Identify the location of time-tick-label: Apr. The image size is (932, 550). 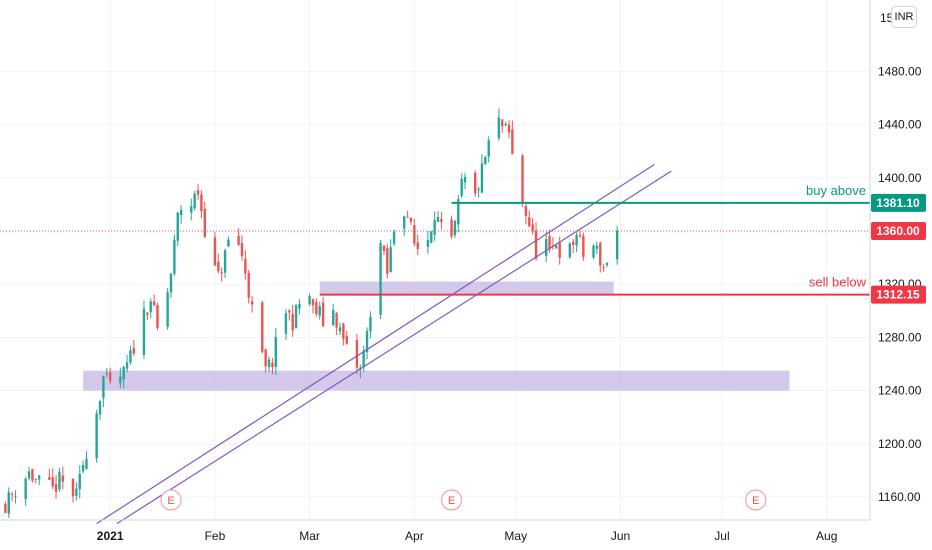
(414, 536).